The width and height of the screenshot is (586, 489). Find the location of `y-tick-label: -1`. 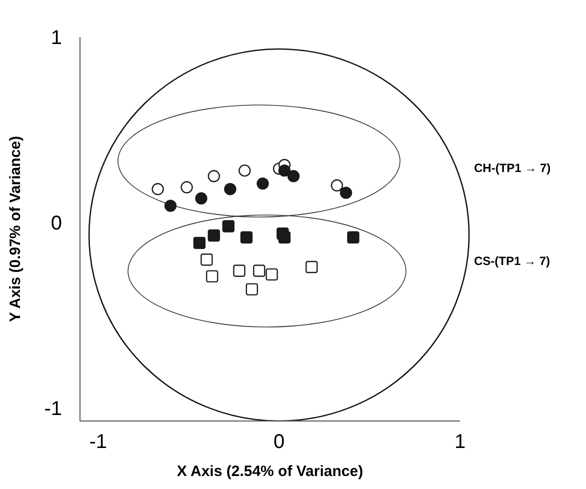

y-tick-label: -1 is located at coordinates (53, 409).